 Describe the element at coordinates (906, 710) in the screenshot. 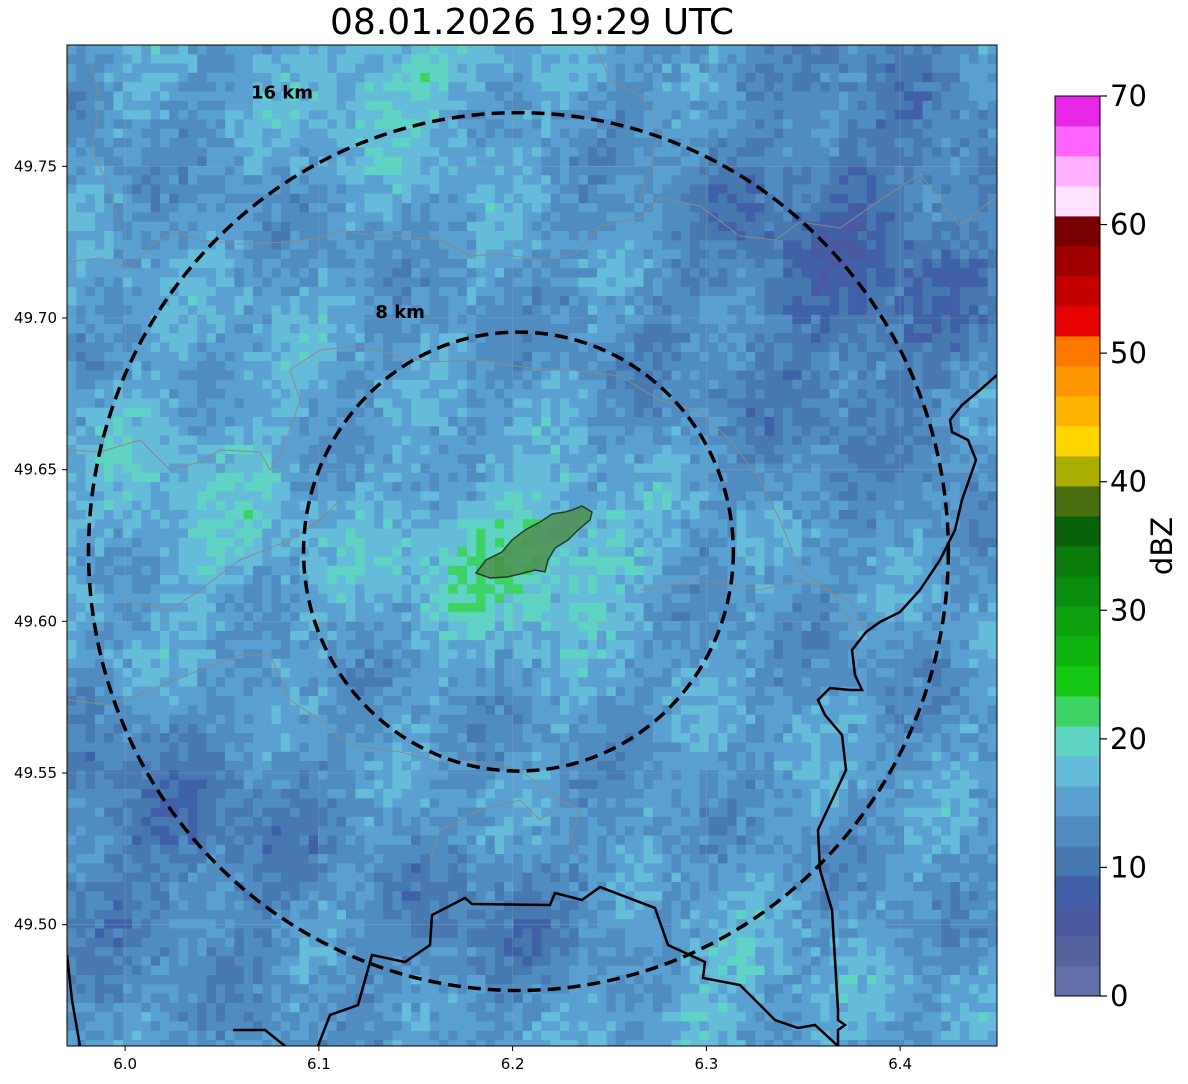

I see `national-border-east` at that location.